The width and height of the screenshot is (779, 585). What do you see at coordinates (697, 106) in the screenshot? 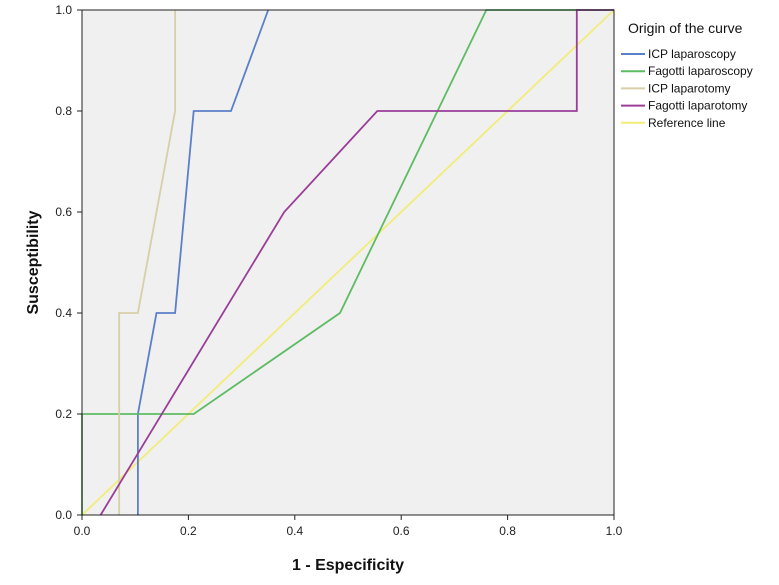
I see `legend-label: Fagotti laparotomy` at bounding box center [697, 106].